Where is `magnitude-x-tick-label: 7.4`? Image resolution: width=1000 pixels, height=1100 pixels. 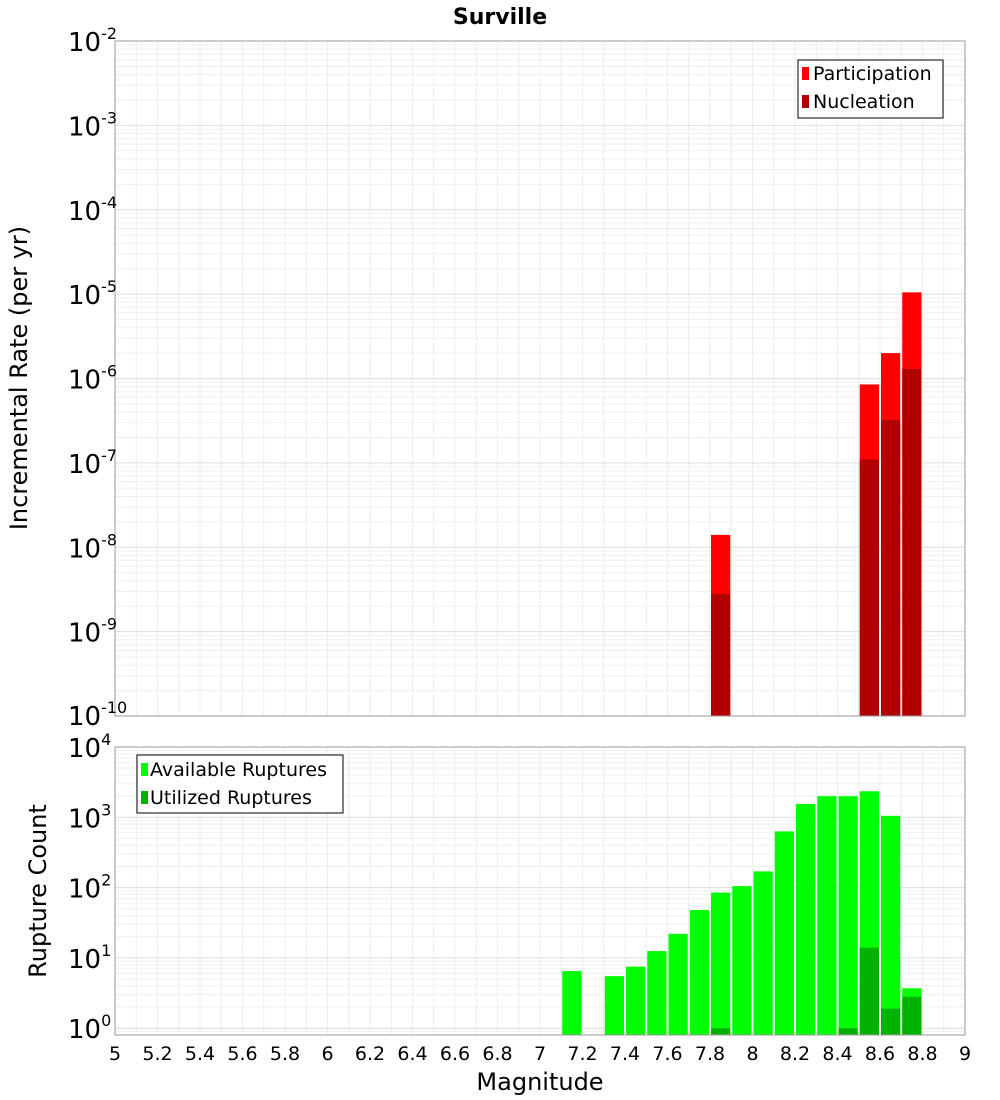 magnitude-x-tick-label: 7.4 is located at coordinates (625, 1054).